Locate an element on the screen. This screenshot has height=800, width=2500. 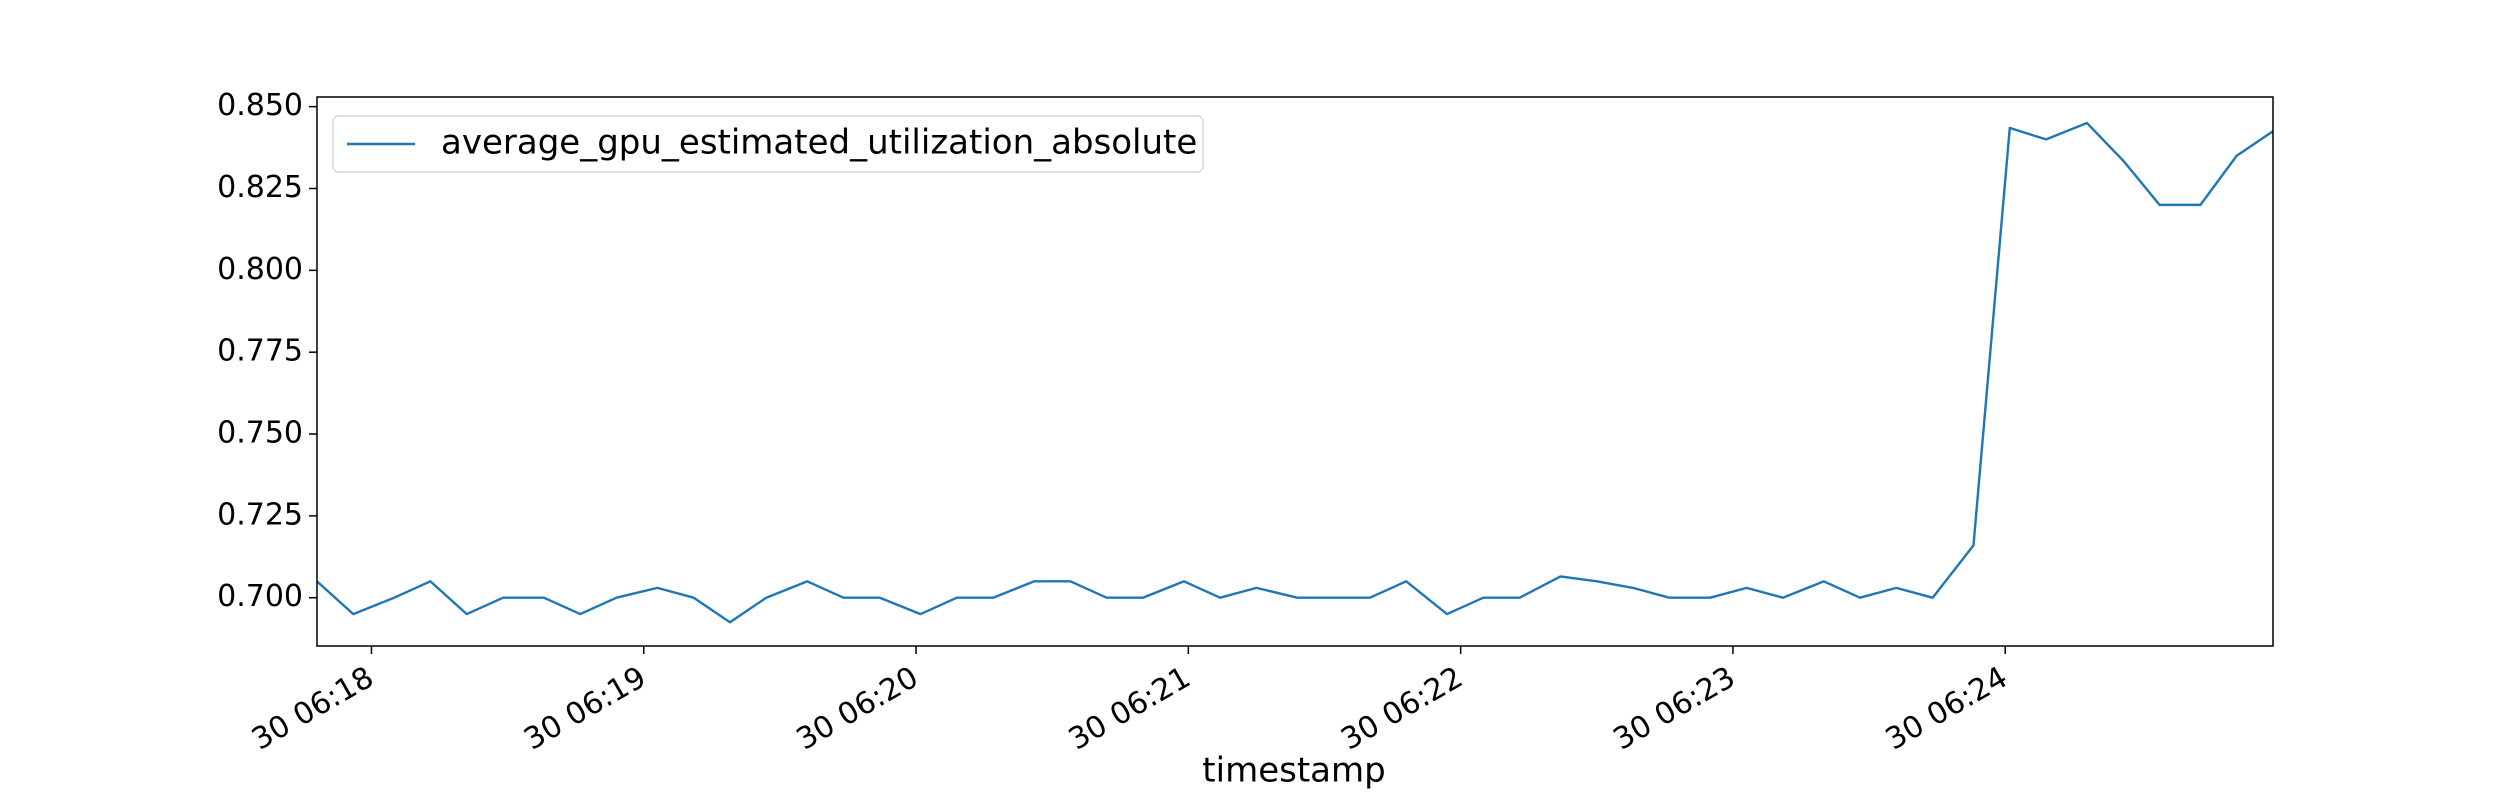
y-tick-label: 0.850 is located at coordinates (260, 105).